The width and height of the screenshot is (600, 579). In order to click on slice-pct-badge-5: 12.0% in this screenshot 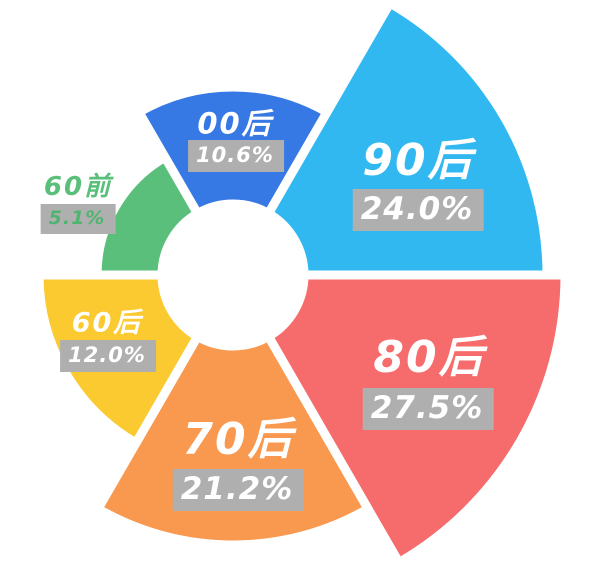, I will do `click(108, 356)`.